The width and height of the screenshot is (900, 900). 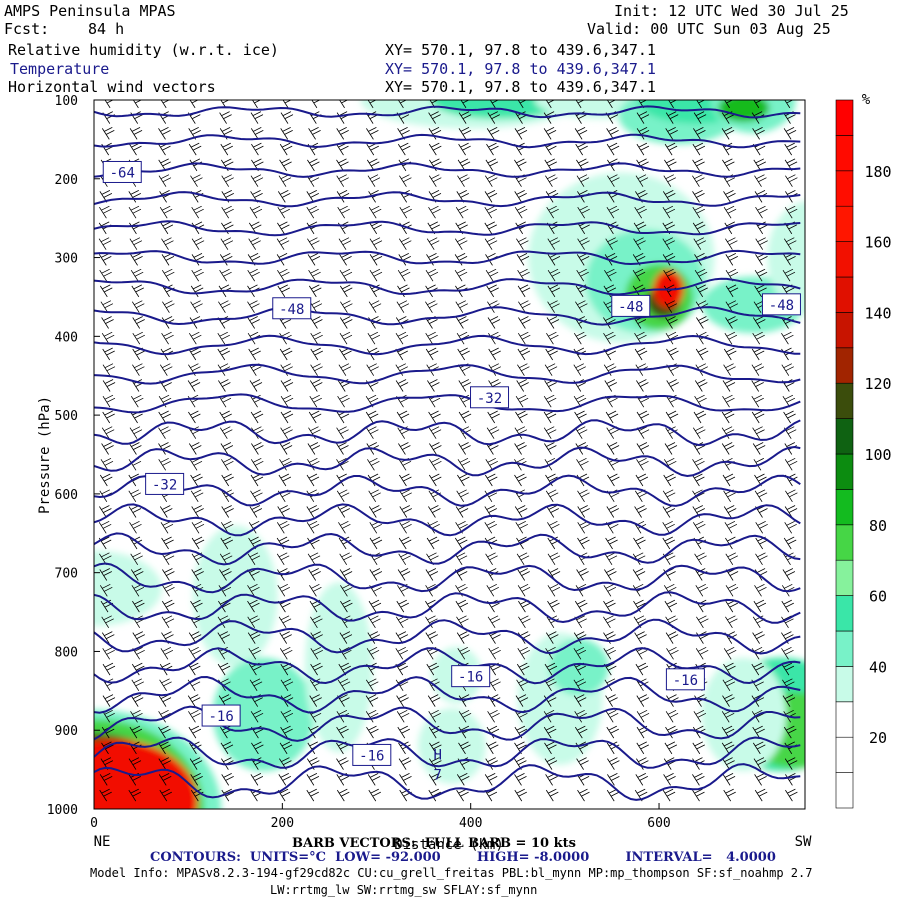 What do you see at coordinates (122, 173) in the screenshot?
I see `contour-label: -64` at bounding box center [122, 173].